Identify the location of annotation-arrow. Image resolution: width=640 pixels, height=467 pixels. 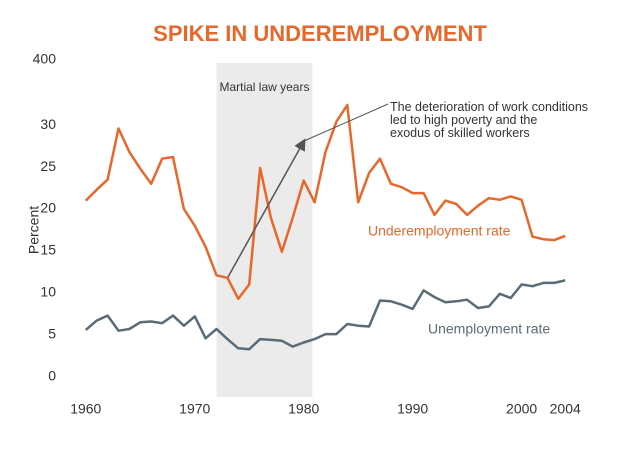
(266, 208).